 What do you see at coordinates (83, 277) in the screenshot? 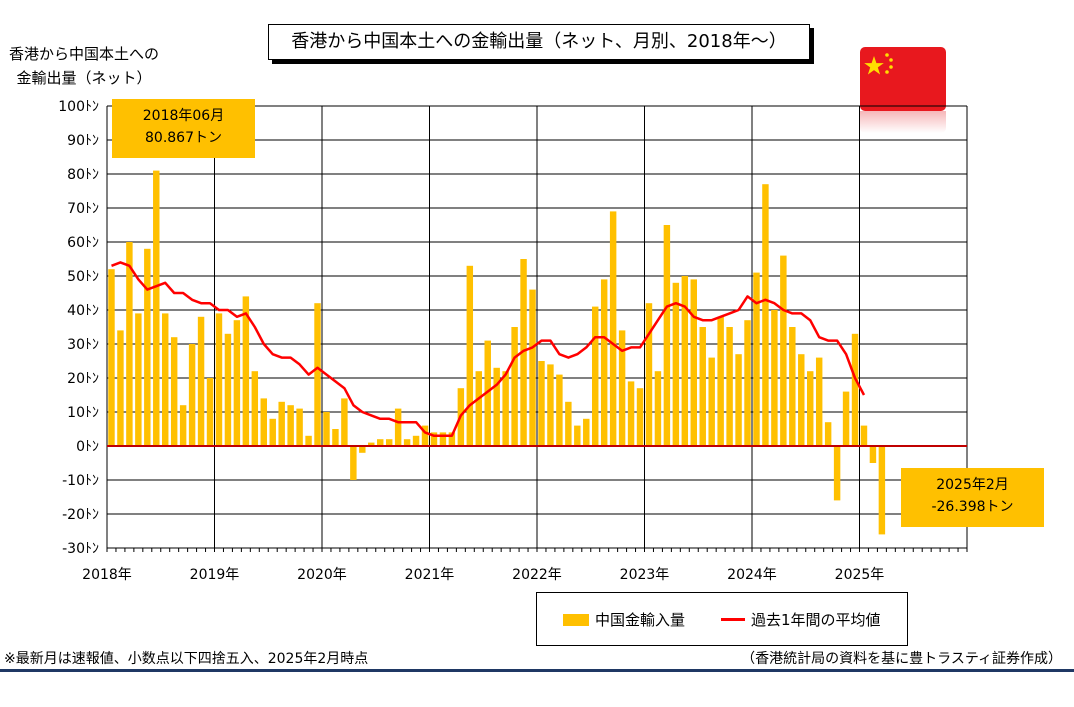
I see `y-tick-label: 50ﾄﾝ` at bounding box center [83, 277].